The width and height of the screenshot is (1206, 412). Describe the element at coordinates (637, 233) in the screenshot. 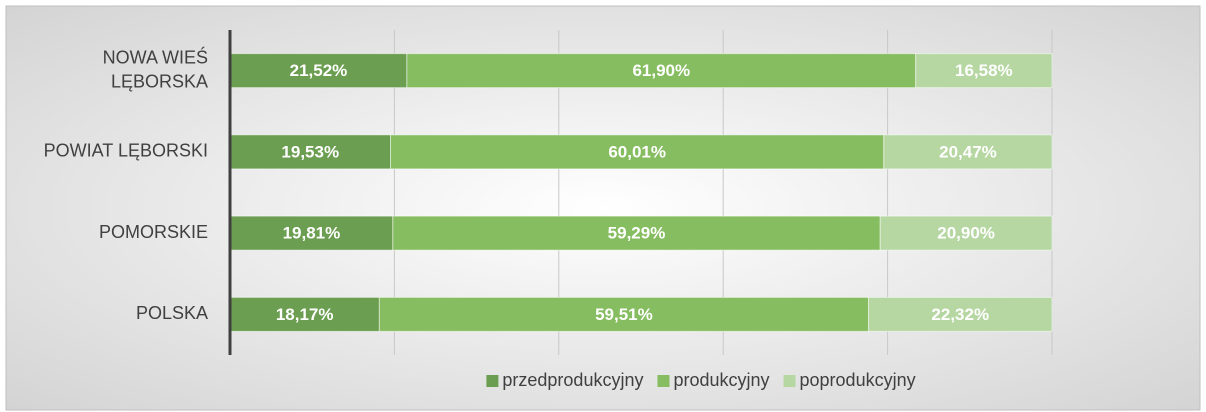

I see `data-label: 59,29%` at that location.